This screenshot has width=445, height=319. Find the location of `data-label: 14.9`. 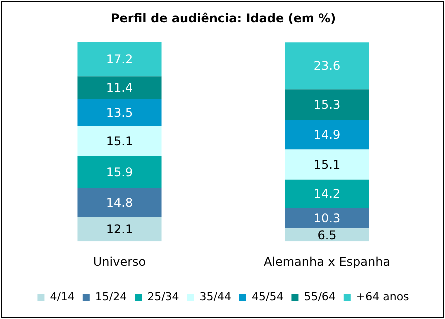

data-label: 14.9 is located at coordinates (327, 135).